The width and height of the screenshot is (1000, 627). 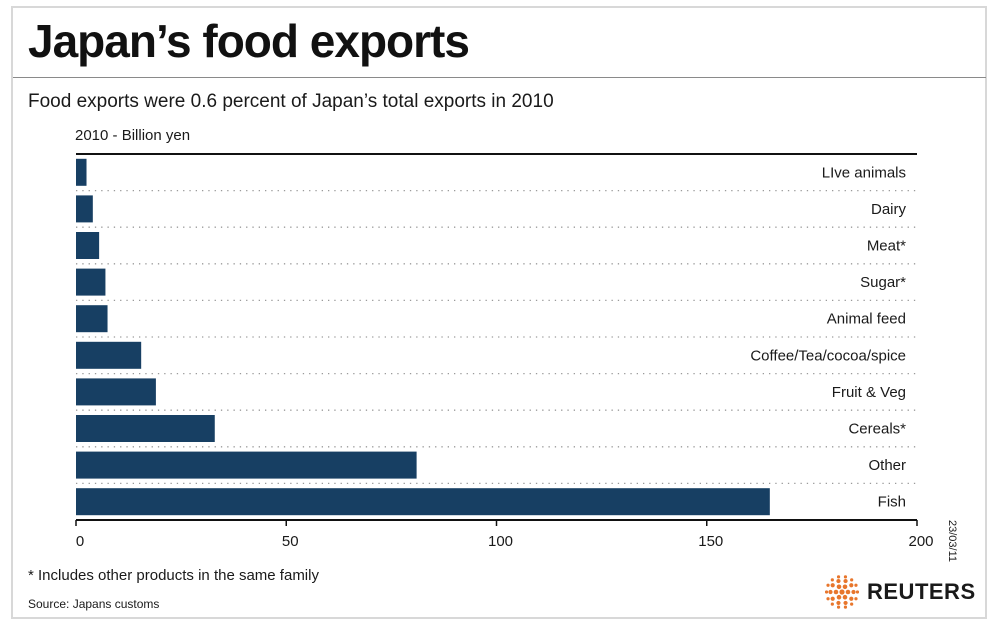 I want to click on category-label: Coffee/Tea/cocoa/spice, so click(x=828, y=355).